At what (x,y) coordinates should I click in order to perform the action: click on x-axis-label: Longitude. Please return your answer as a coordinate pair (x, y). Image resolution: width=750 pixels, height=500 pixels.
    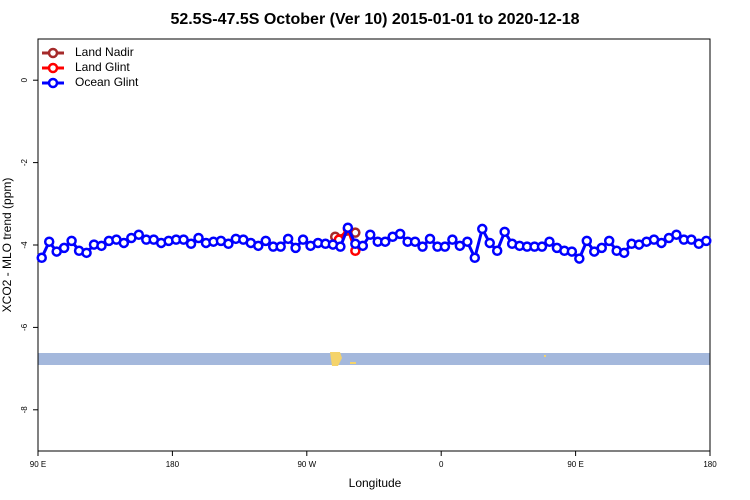
    Looking at the image, I should click on (375, 483).